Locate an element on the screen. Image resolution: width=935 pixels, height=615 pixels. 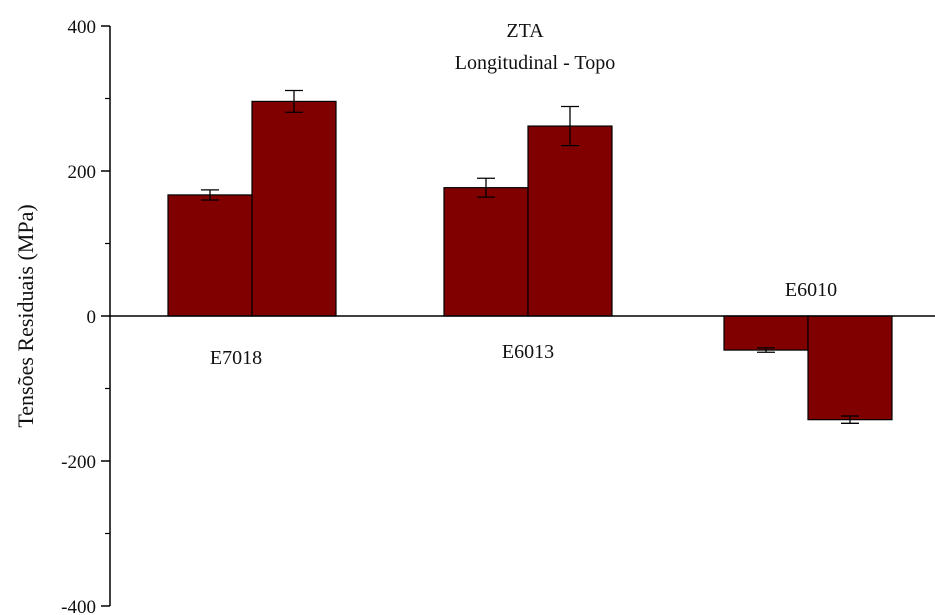
category-label-e7018: E7018 is located at coordinates (236, 358).